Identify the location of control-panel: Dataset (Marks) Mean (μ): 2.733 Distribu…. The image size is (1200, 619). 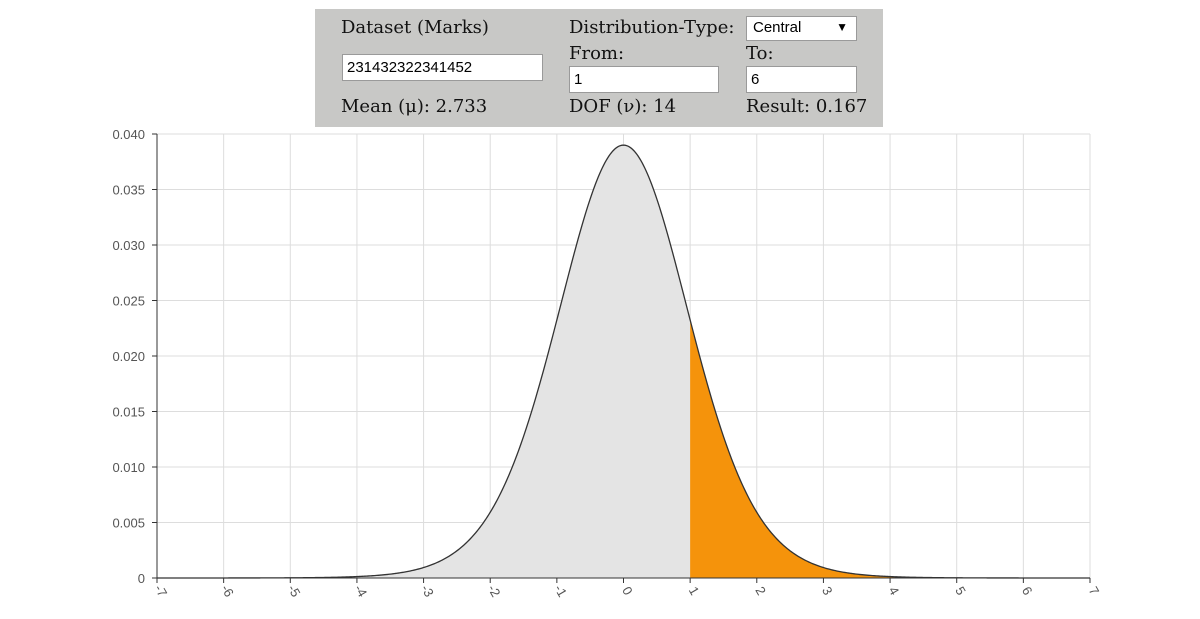
(599, 68).